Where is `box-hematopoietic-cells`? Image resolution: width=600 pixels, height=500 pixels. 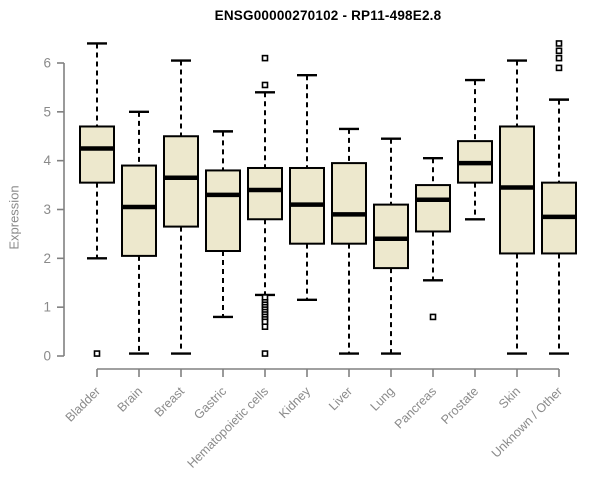
box-hematopoietic-cells is located at coordinates (265, 205).